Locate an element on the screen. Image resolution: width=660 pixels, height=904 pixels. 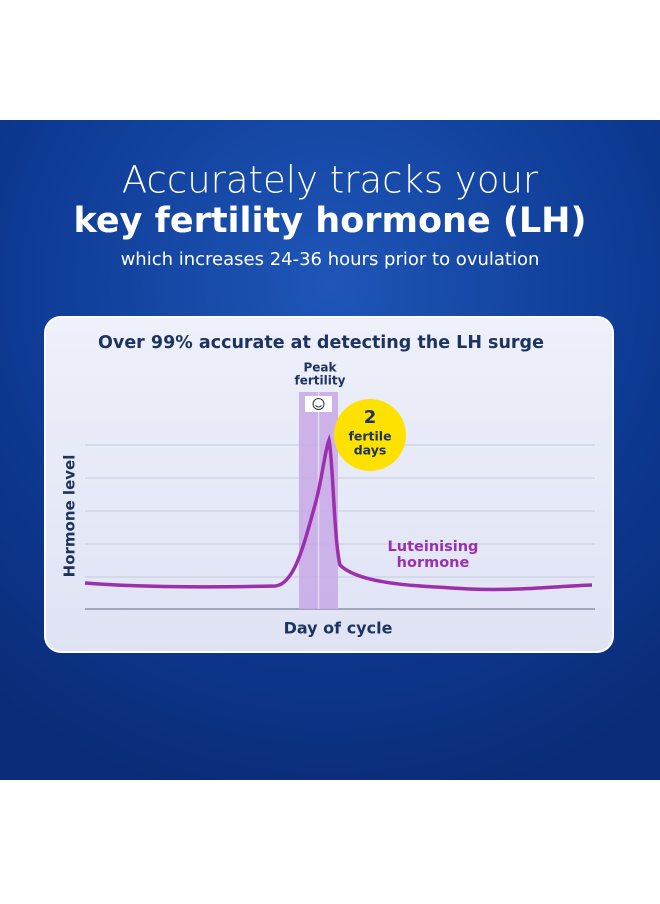
smiley-box is located at coordinates (318, 404).